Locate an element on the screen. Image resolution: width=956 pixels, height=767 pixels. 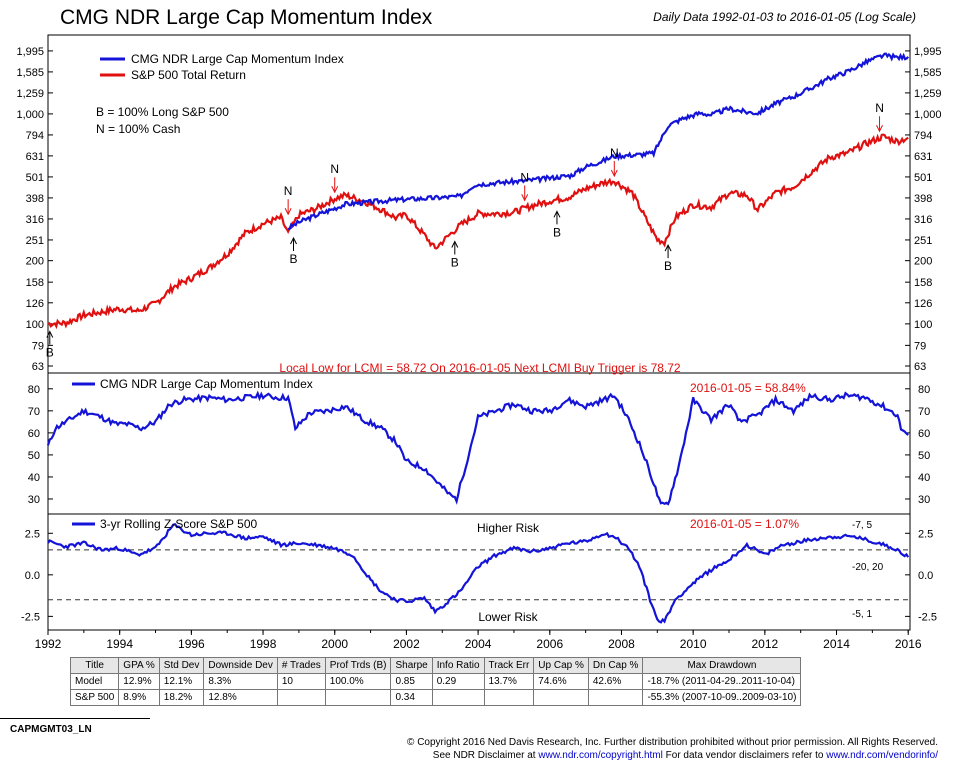
panel2-annotation: 2016-01-05 = 58.84% is located at coordinates (748, 388).